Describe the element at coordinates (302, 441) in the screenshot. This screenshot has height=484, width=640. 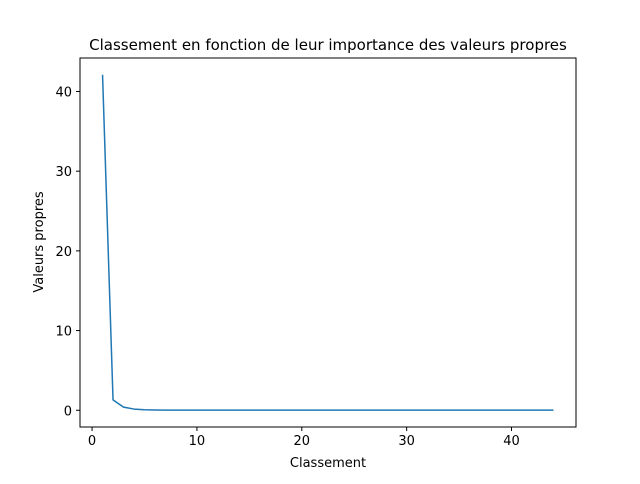
I see `x-tick-label: 20` at that location.